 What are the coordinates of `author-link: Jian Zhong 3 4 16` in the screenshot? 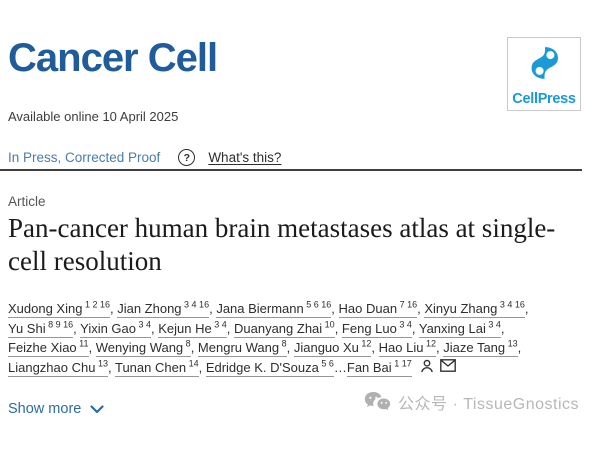 It's located at (163, 308).